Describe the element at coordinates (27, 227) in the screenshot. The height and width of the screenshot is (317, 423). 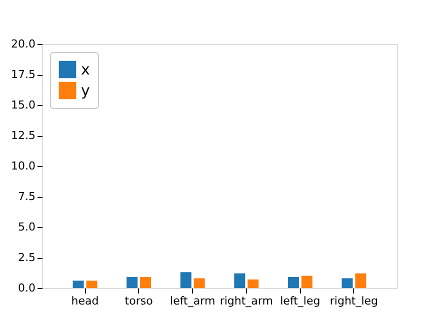
I see `y-tick-label: 5.0` at that location.